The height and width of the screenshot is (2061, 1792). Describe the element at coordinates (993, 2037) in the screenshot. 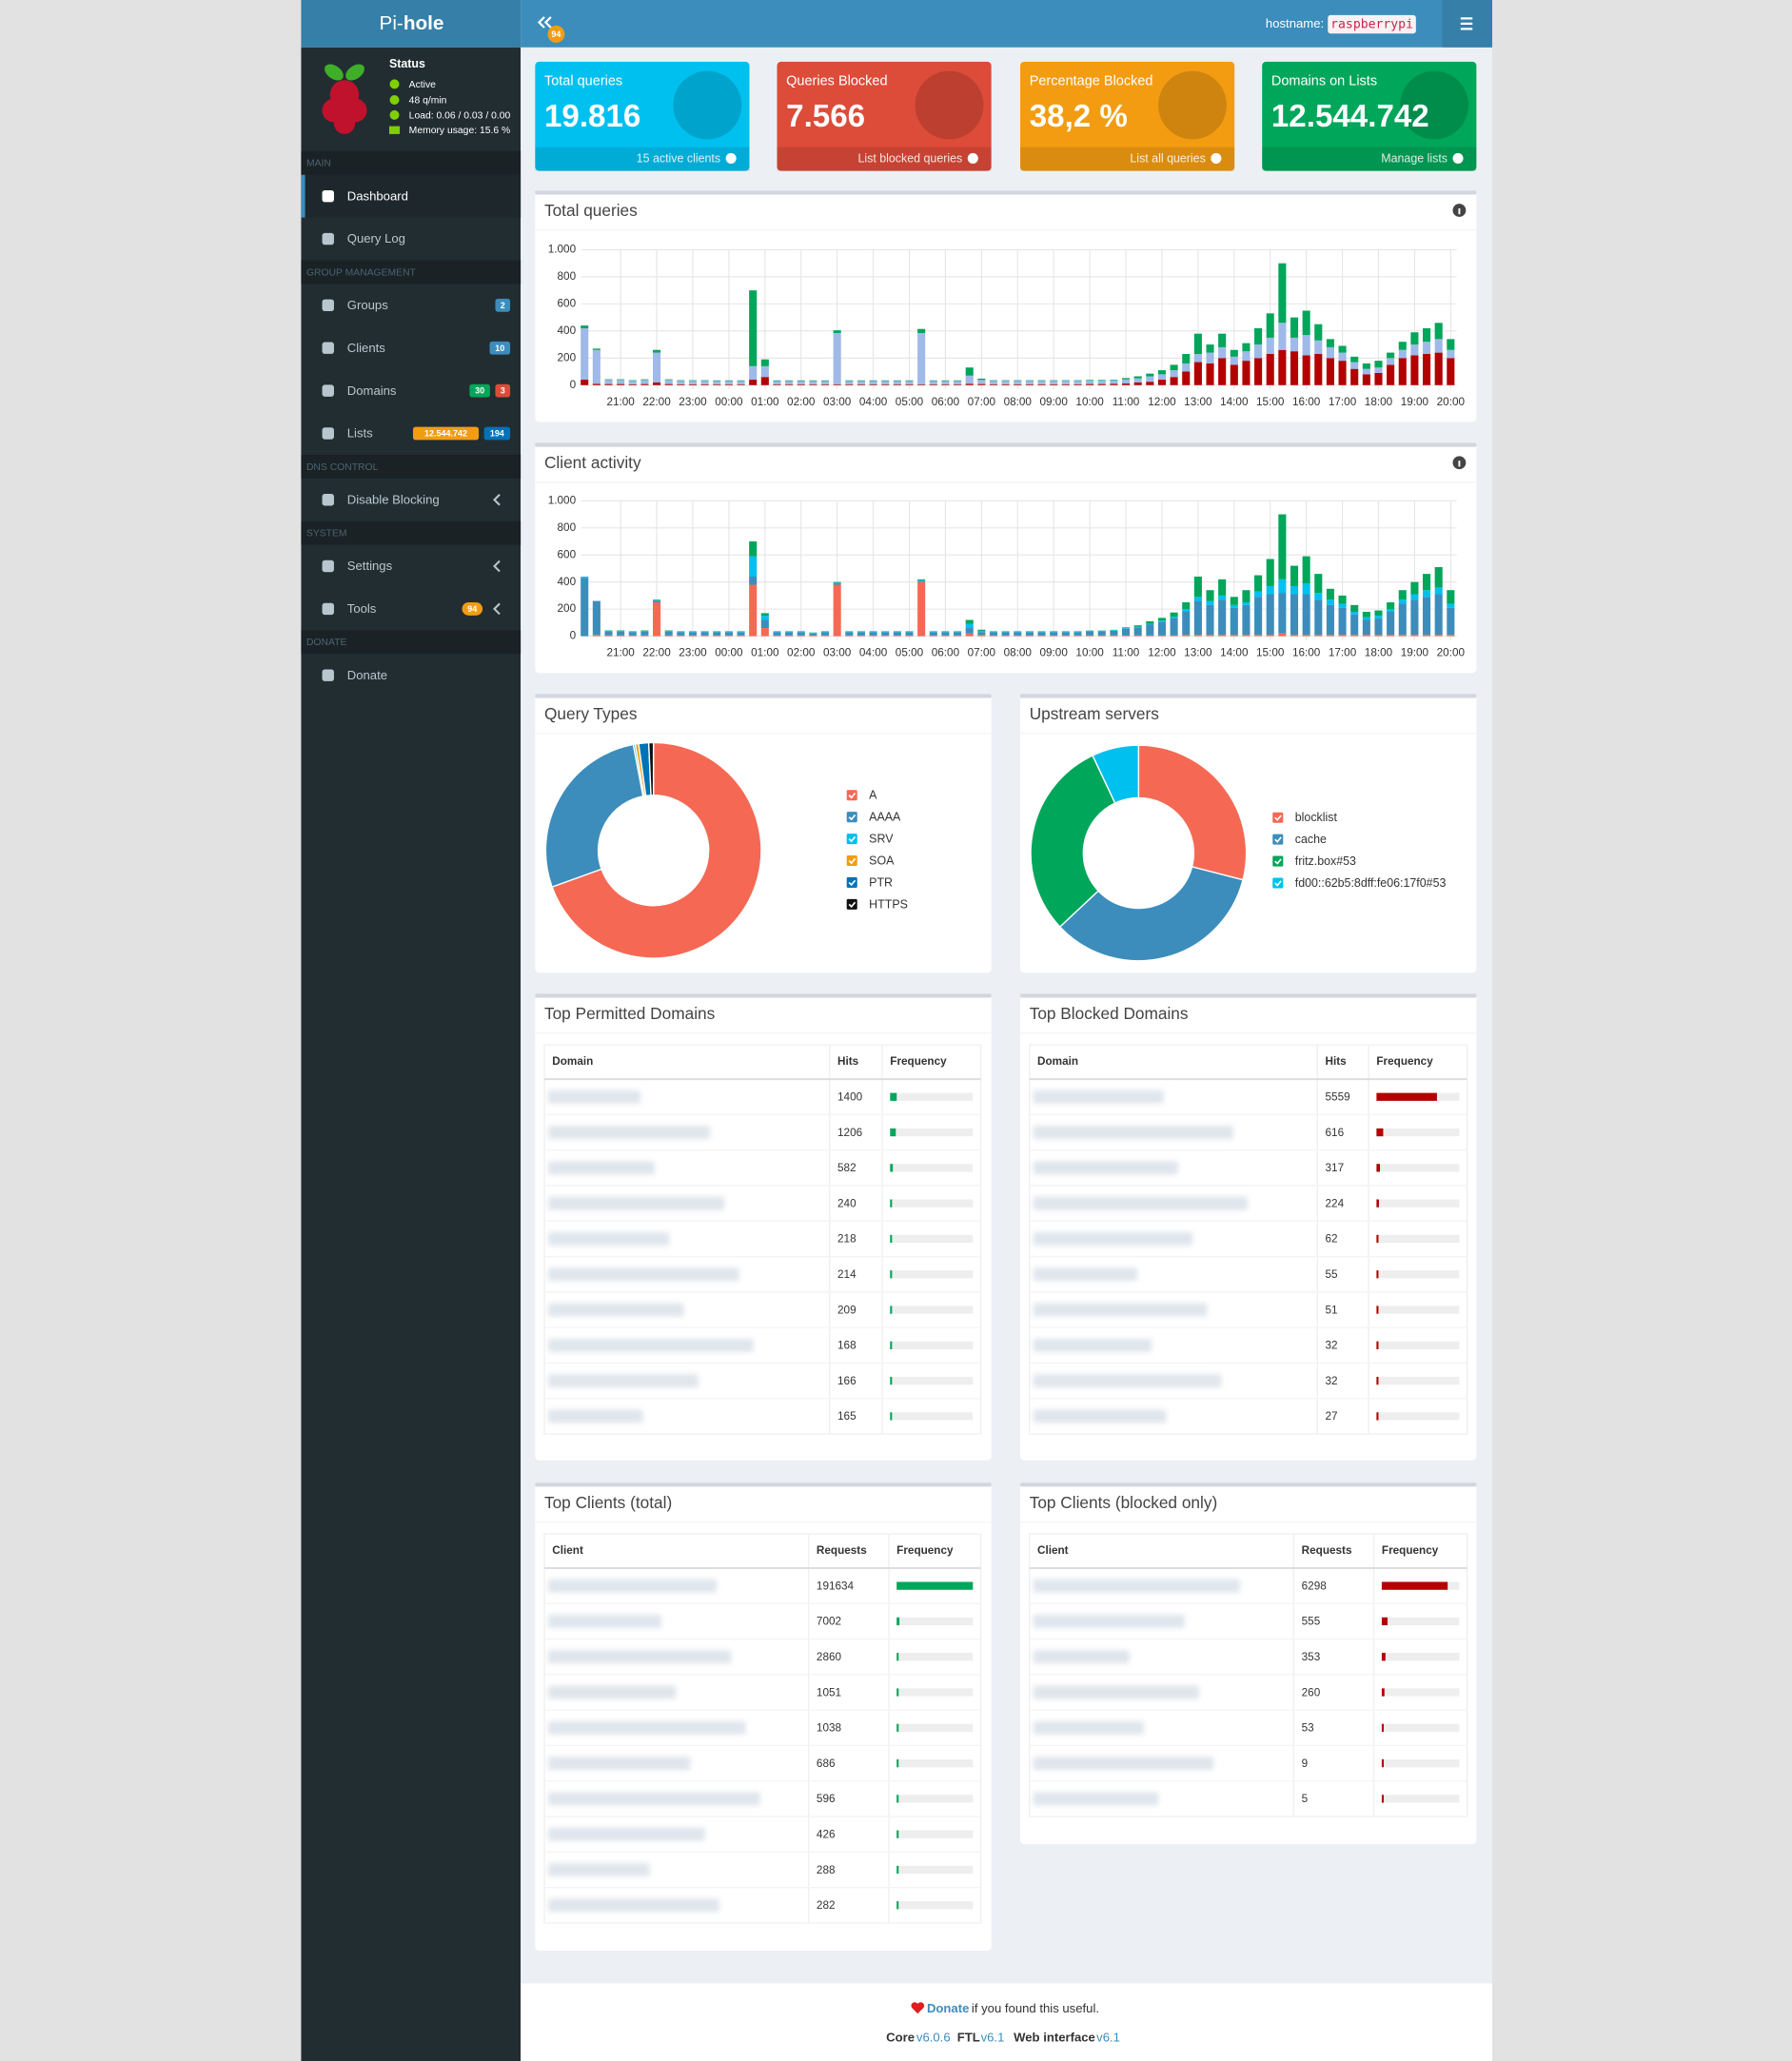

I see `version-number: v6.1` at that location.